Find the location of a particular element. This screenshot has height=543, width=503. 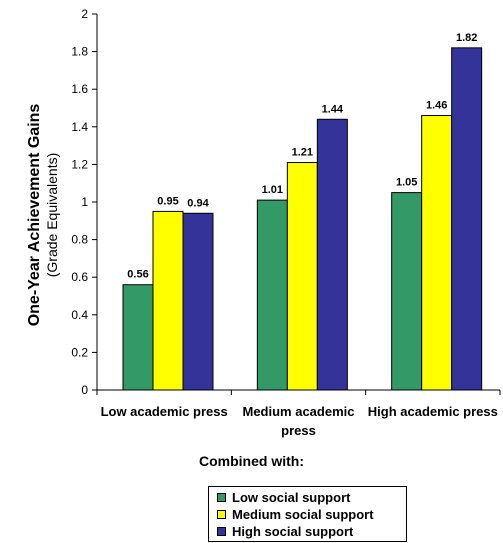

legend-label: Low social support is located at coordinates (291, 497).